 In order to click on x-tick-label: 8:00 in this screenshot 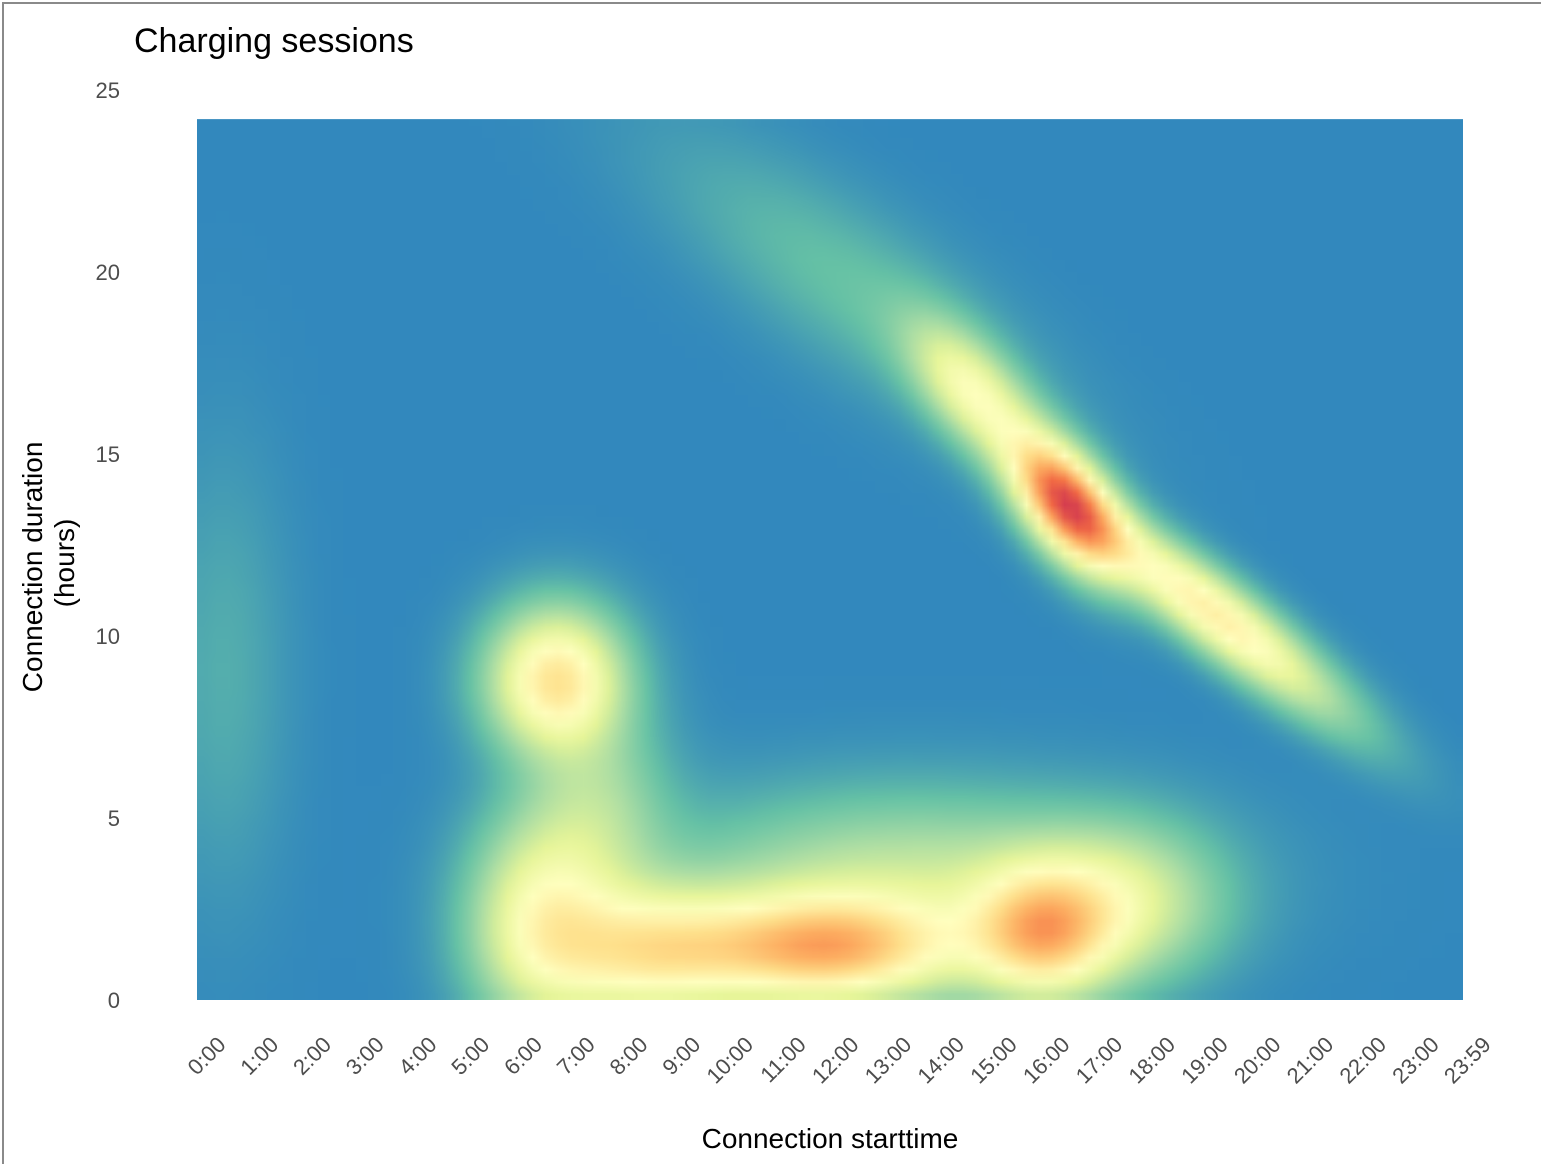, I will do `click(629, 1056)`.